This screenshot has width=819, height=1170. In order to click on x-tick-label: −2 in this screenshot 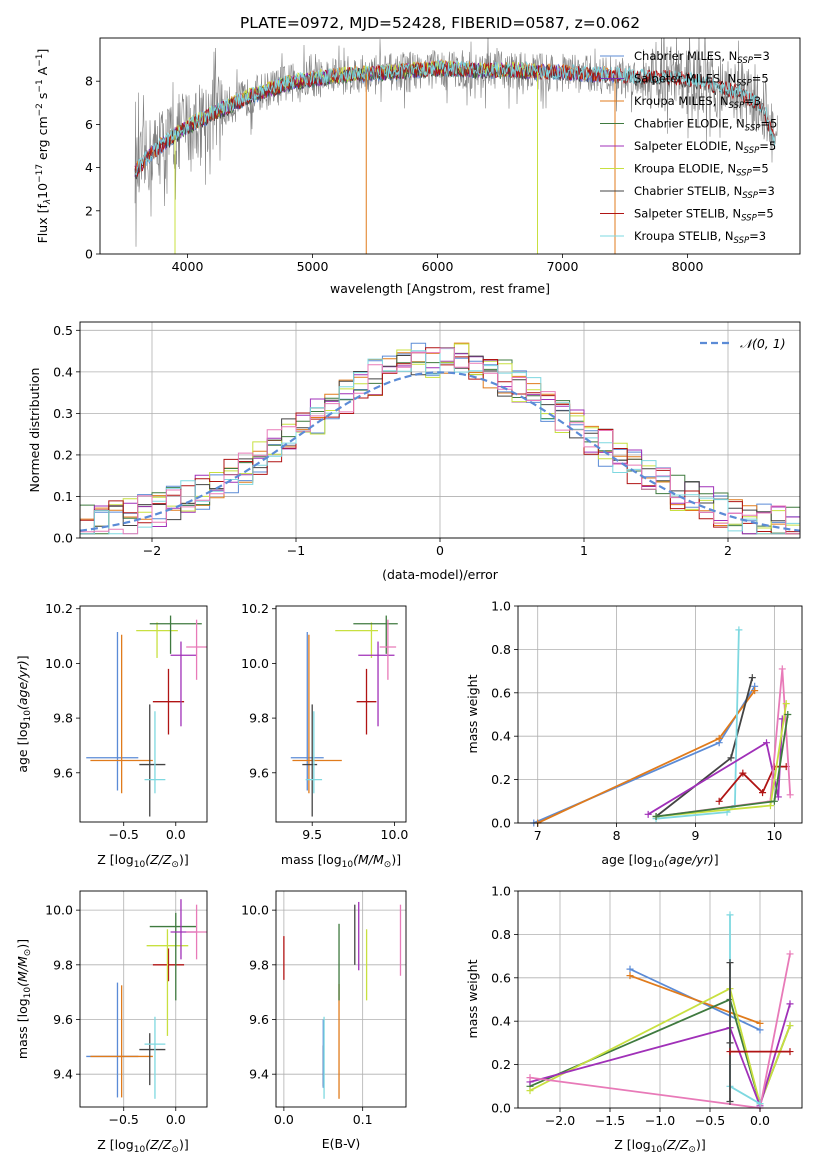, I will do `click(152, 550)`.